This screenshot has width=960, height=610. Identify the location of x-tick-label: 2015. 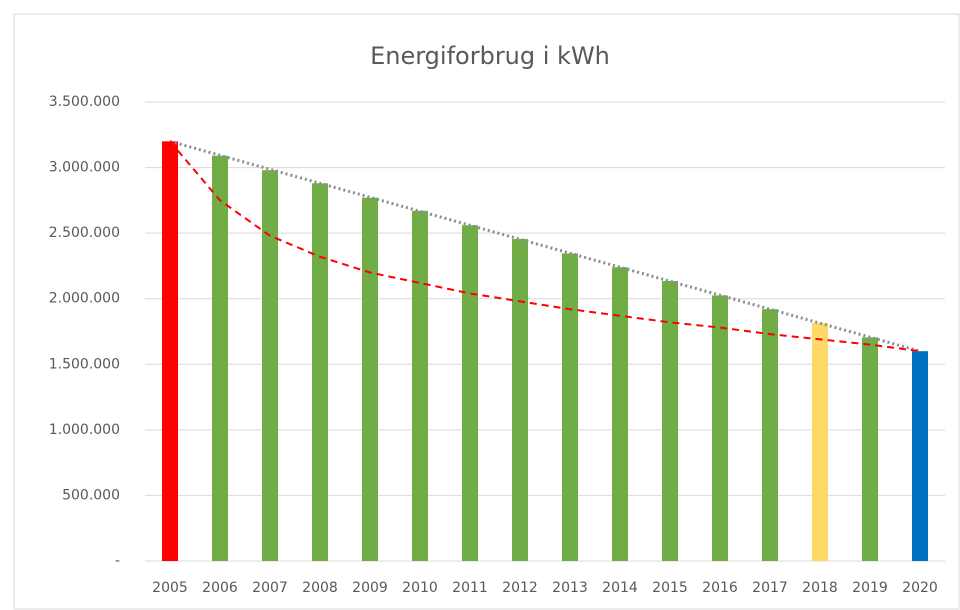
(670, 588).